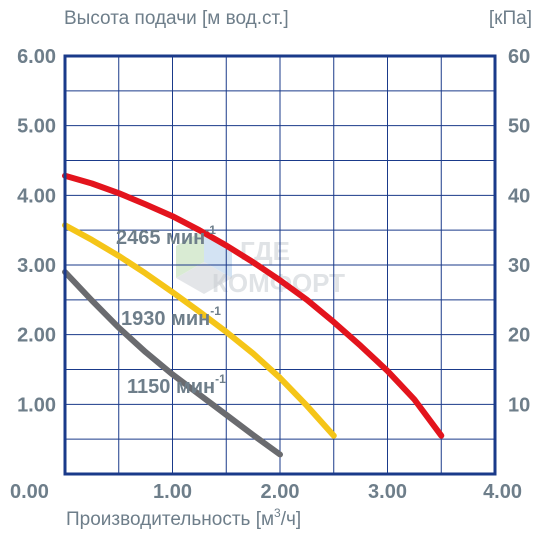  I want to click on y2-tick-label: 50, so click(519, 127).